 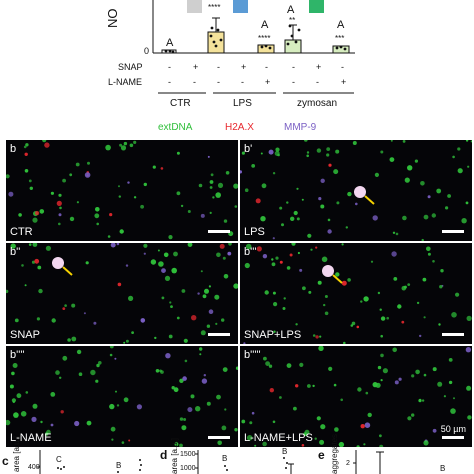 I want to click on bar-zymosan-snap, so click(x=316, y=6).